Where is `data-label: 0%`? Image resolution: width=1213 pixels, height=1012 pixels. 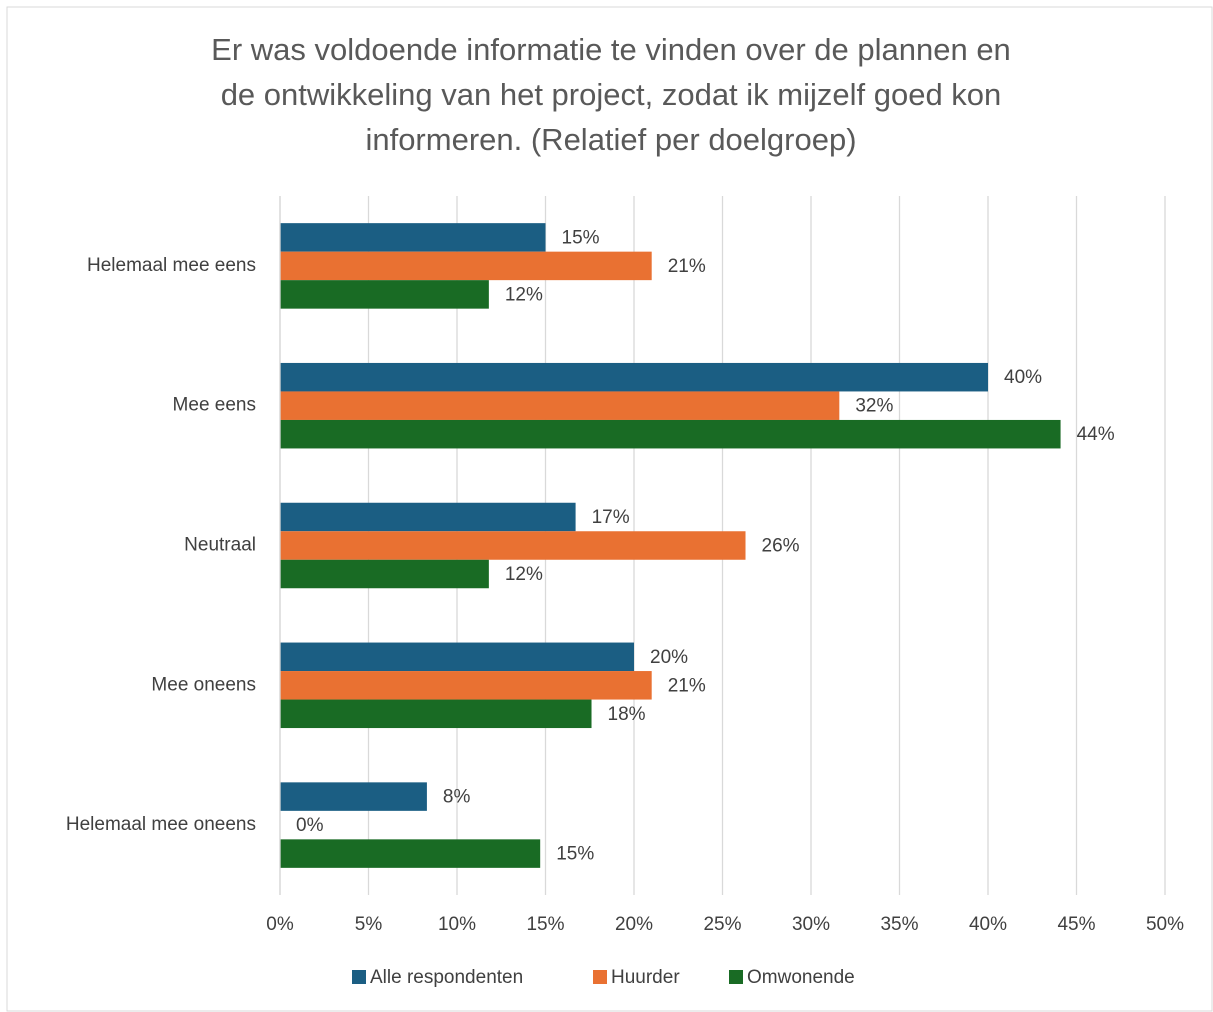
data-label: 0% is located at coordinates (310, 825).